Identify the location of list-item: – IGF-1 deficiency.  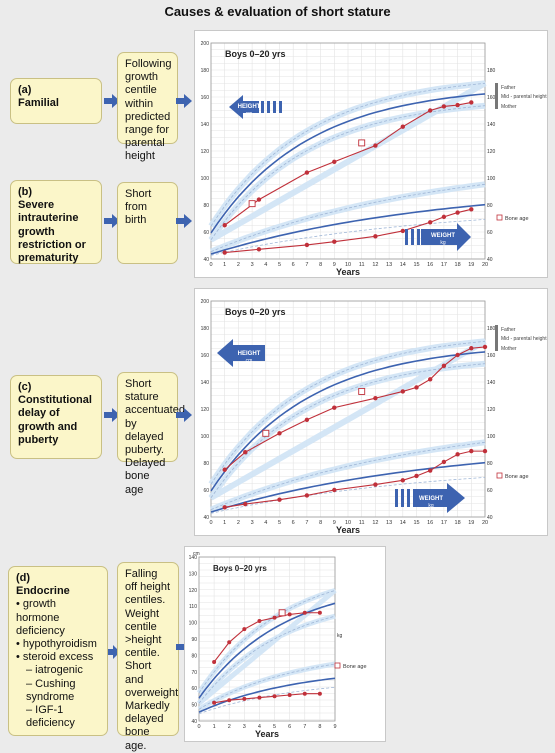
(50, 717).